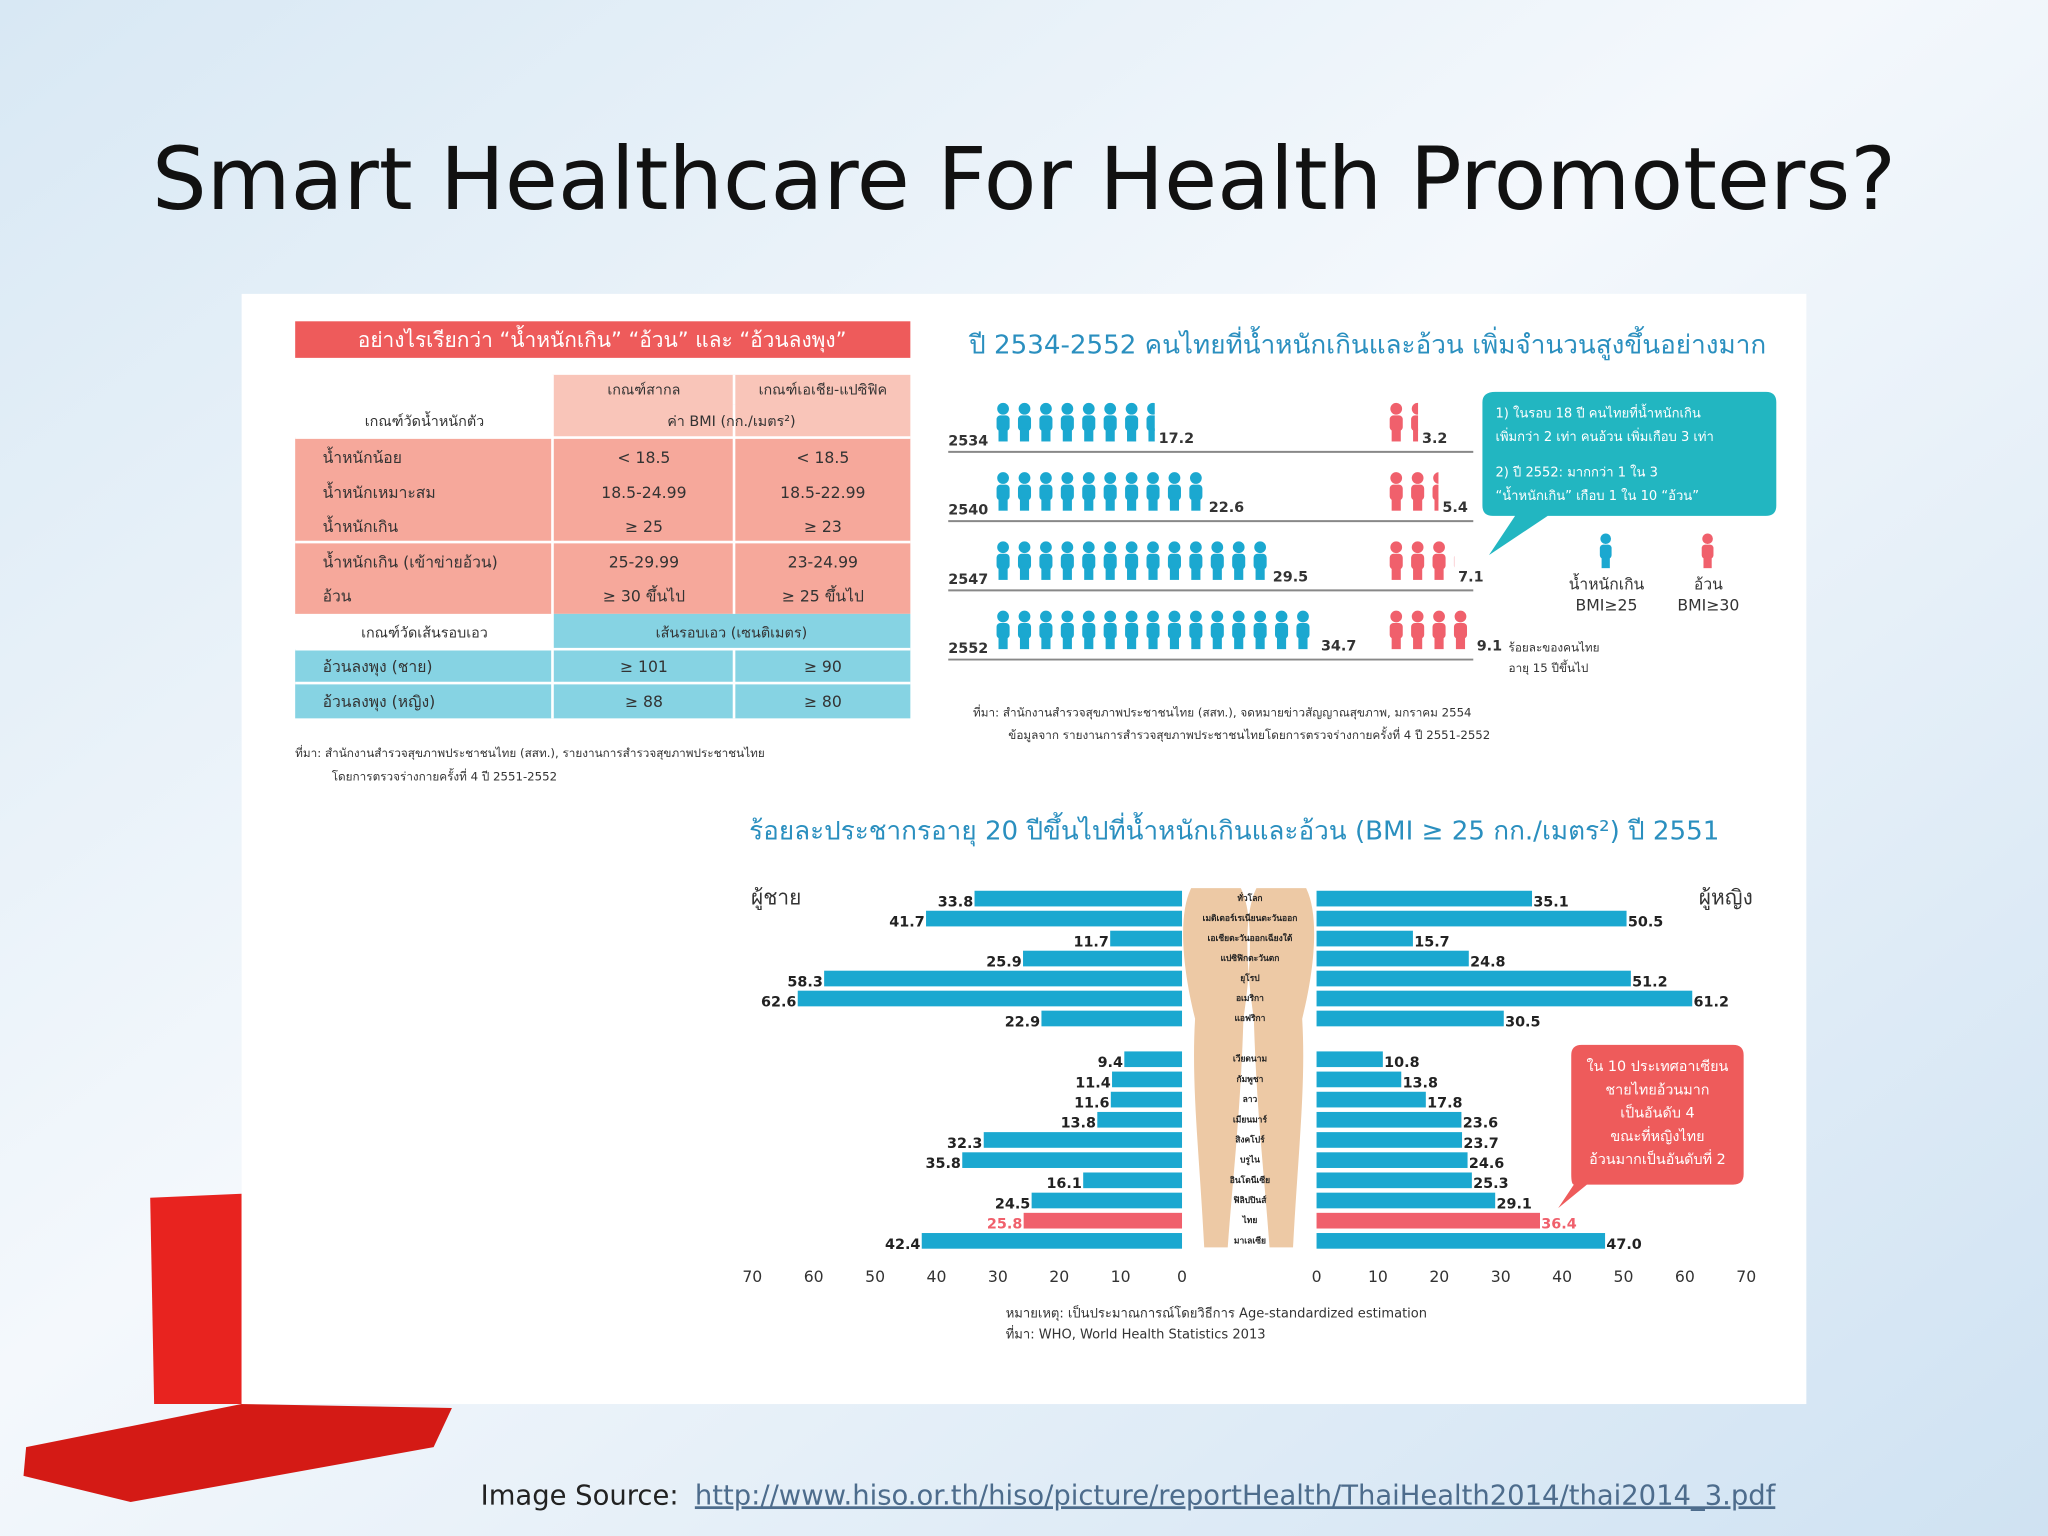 The height and width of the screenshot is (1536, 2048). I want to click on value-label: 9.4, so click(1110, 1063).